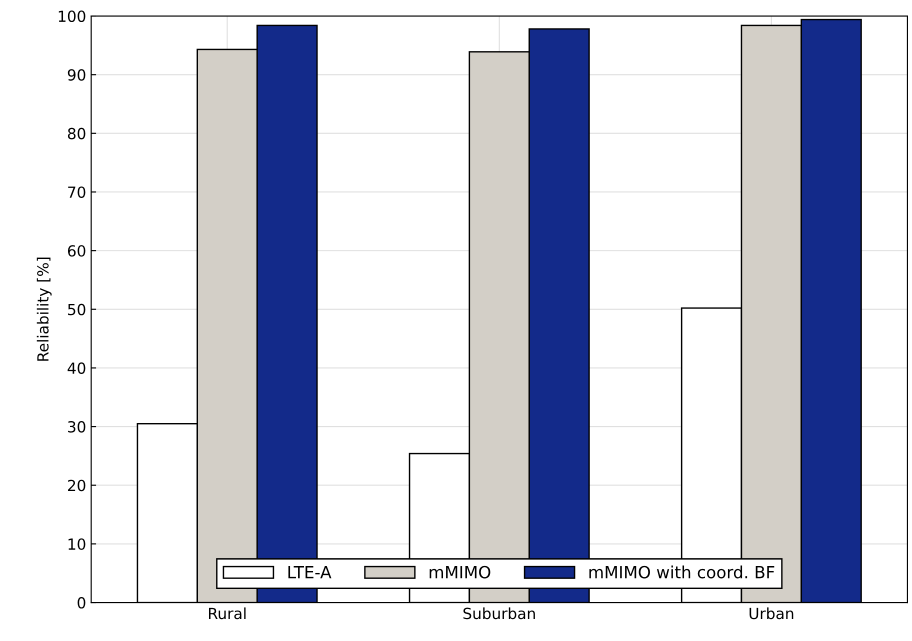  I want to click on y-tick-label: 40, so click(77, 368).